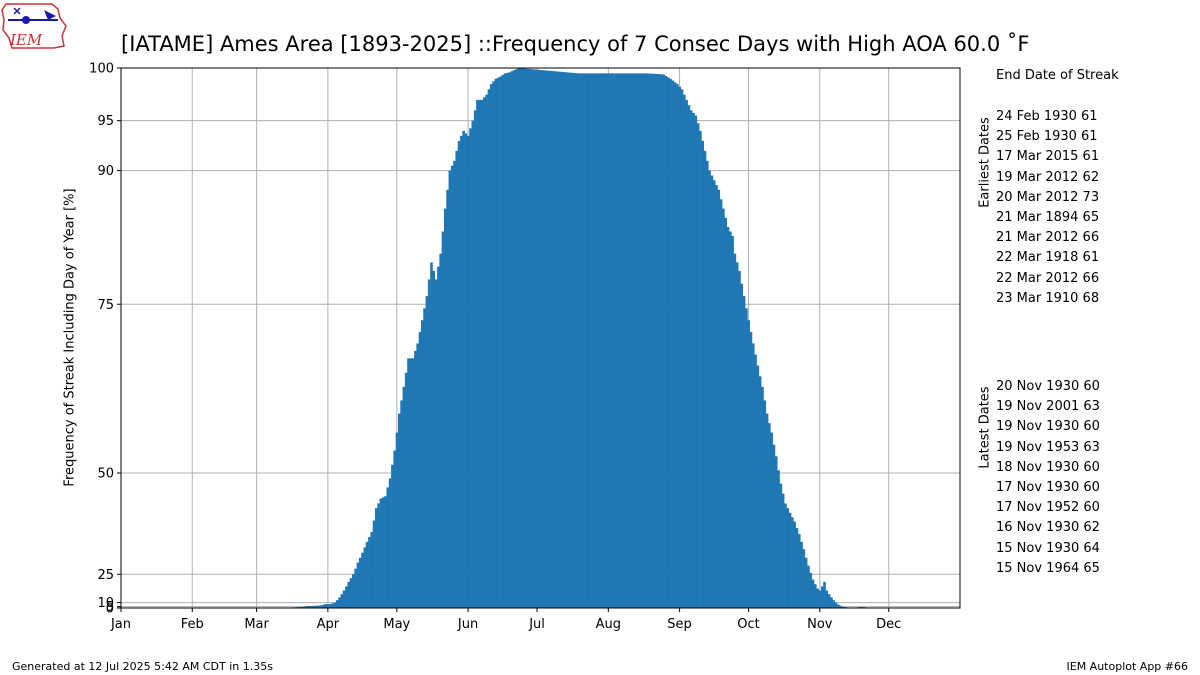 This screenshot has height=675, width=1200. Describe the element at coordinates (1048, 447) in the screenshot. I see `list-item: 19 Nov 1953 63` at that location.